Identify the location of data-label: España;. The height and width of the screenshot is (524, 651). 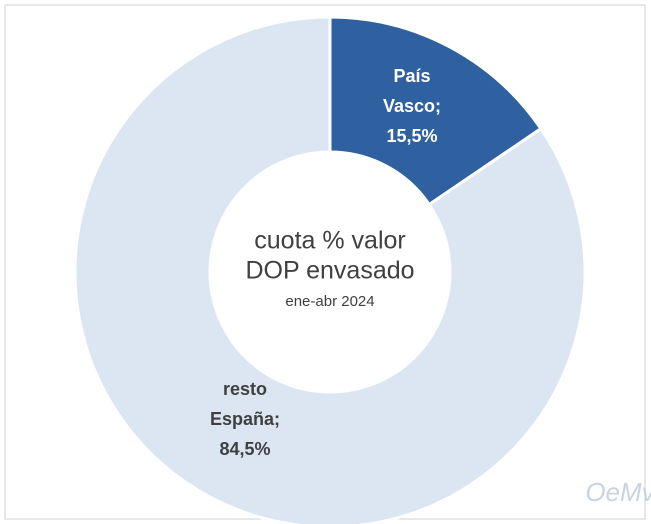
(245, 419).